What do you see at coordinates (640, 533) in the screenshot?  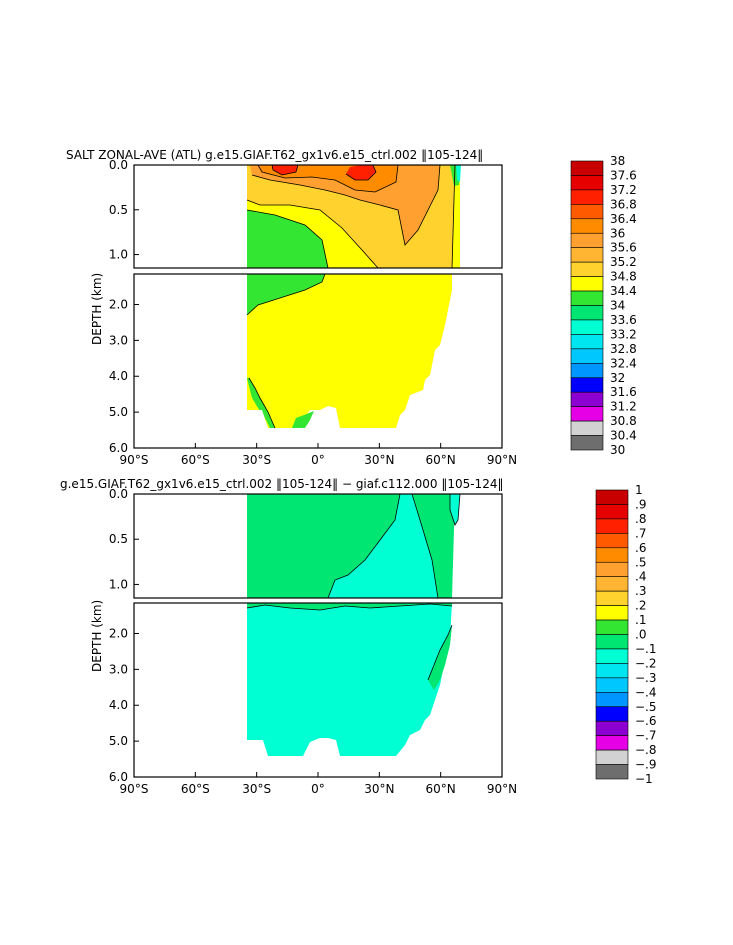 I see `colorbar-label: .7` at bounding box center [640, 533].